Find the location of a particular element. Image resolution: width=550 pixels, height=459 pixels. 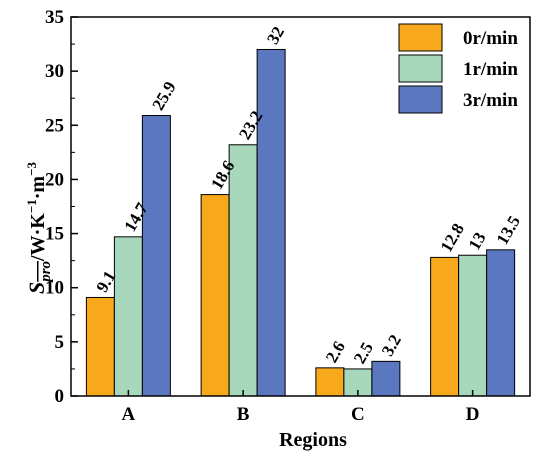

y-tick-label: 25 is located at coordinates (54, 125).